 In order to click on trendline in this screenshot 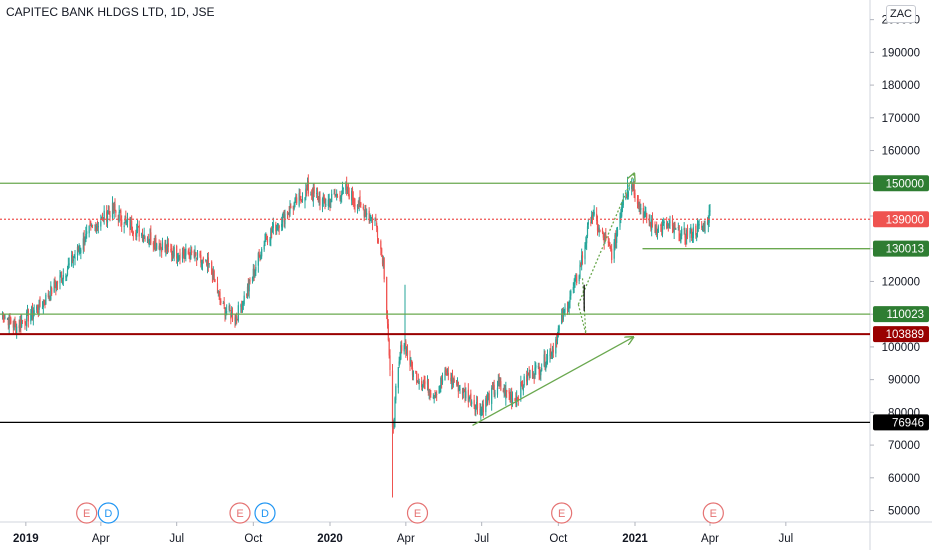, I will do `click(553, 382)`.